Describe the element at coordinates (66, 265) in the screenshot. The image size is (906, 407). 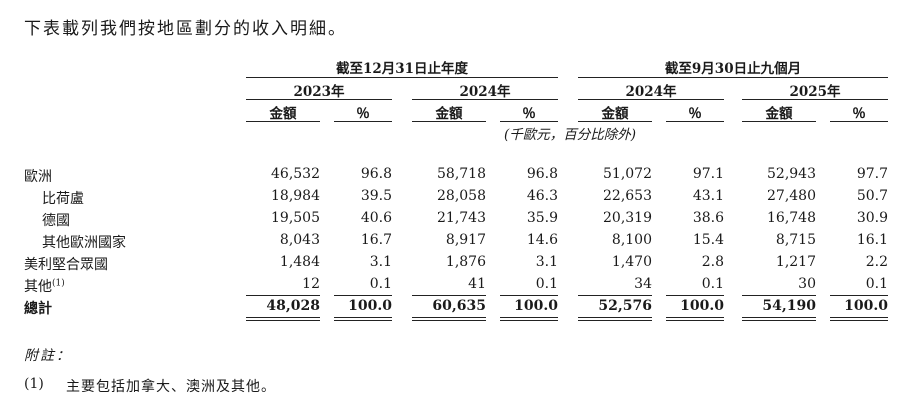
I see `row-label-usa: 美利堅合眾國` at that location.